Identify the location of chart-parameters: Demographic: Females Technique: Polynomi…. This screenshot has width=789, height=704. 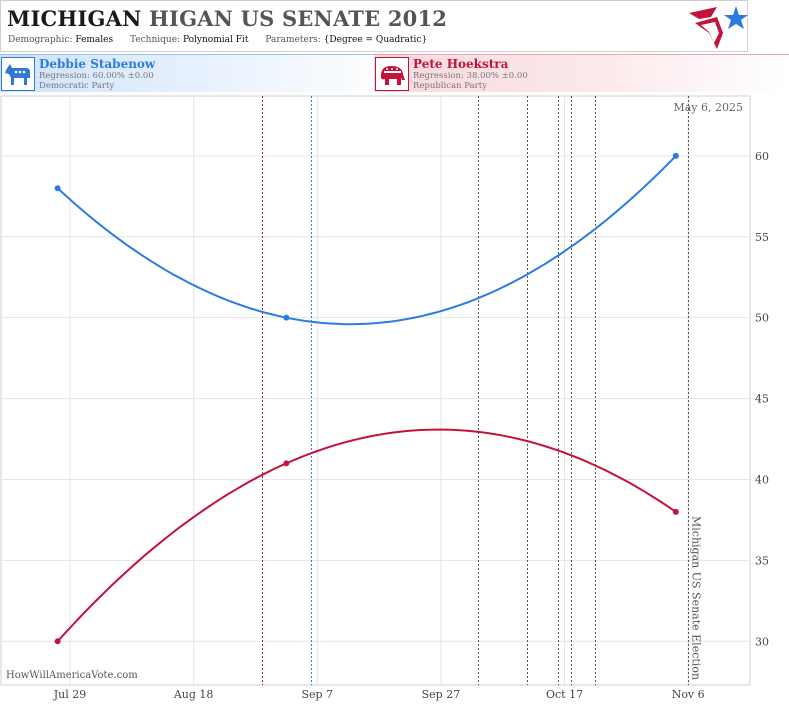
(224, 40).